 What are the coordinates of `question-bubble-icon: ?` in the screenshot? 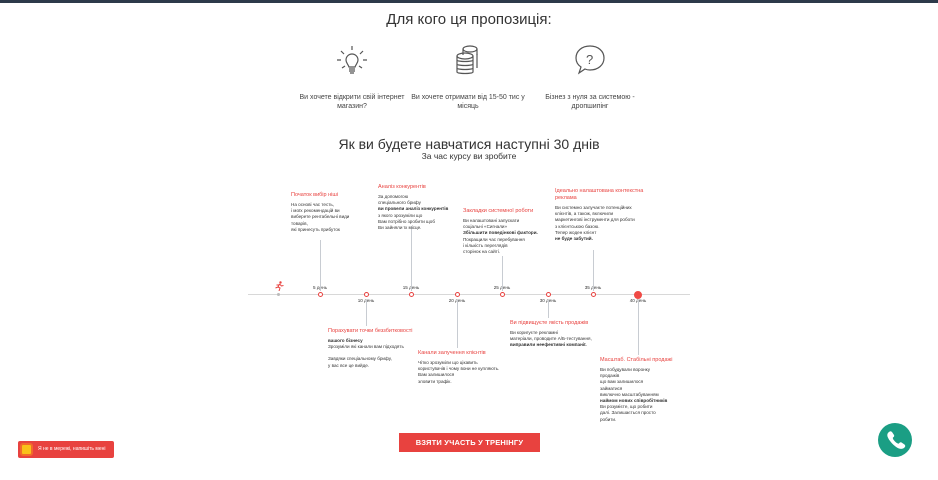 It's located at (590, 60).